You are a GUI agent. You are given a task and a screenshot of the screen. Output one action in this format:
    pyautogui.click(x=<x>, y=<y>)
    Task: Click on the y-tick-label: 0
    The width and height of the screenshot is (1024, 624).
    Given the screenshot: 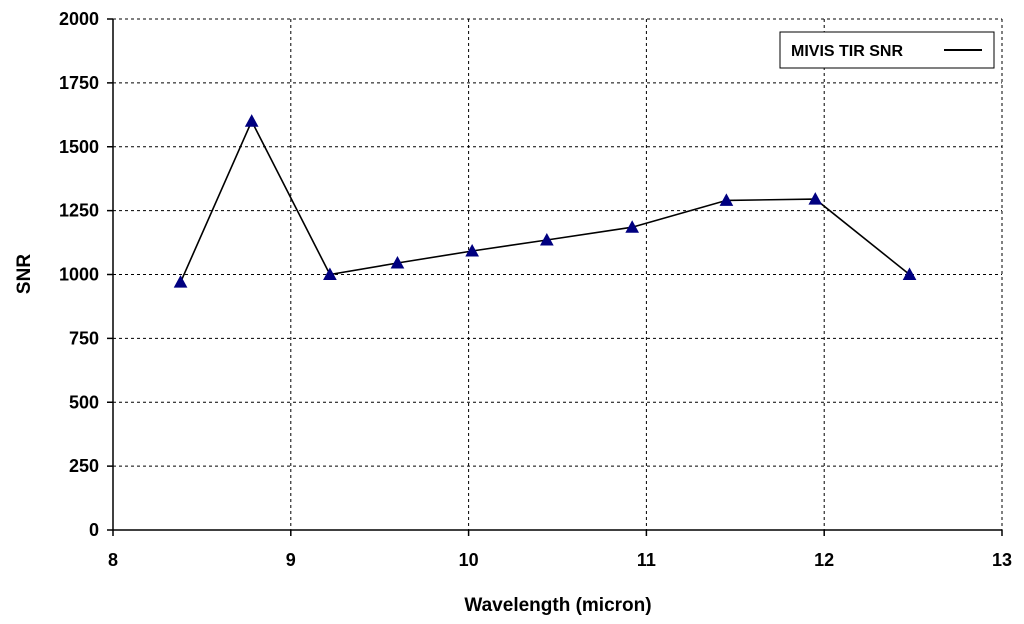 What is the action you would take?
    pyautogui.click(x=94, y=530)
    